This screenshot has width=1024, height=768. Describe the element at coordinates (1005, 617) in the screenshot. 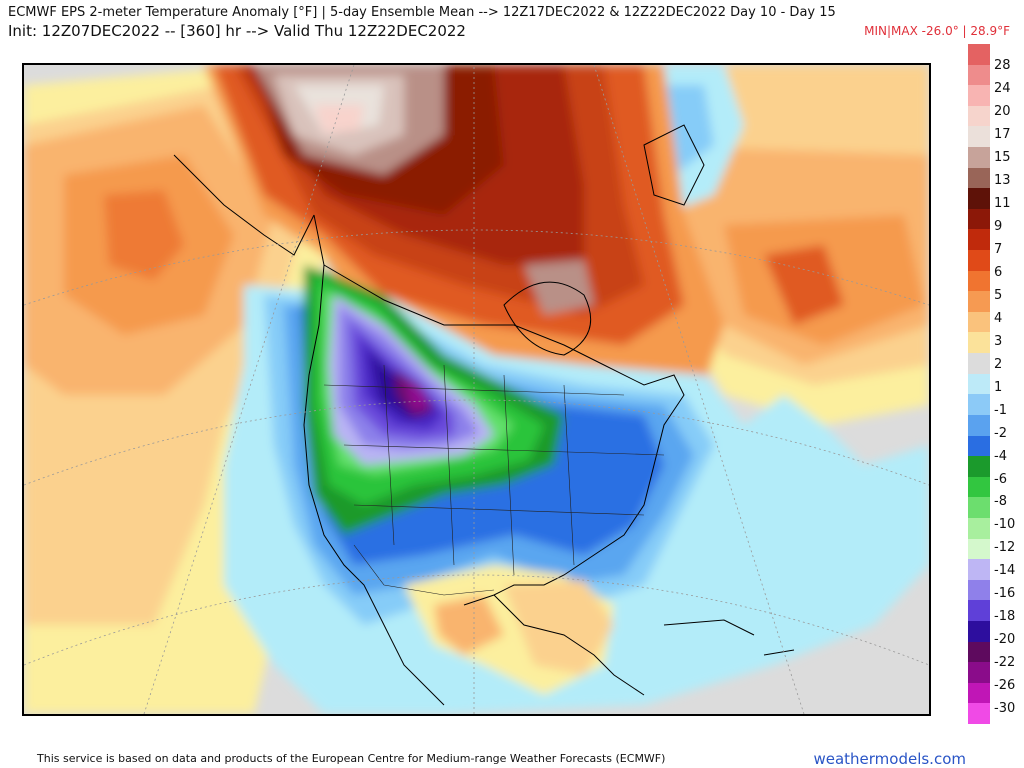

I see `legend-label: -18` at that location.